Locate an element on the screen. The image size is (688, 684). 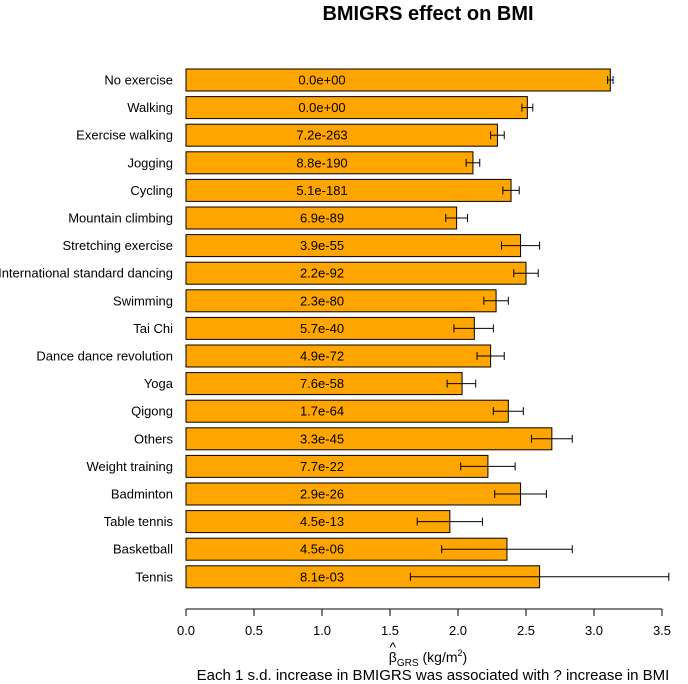
category-label: Jogging is located at coordinates (150, 162).